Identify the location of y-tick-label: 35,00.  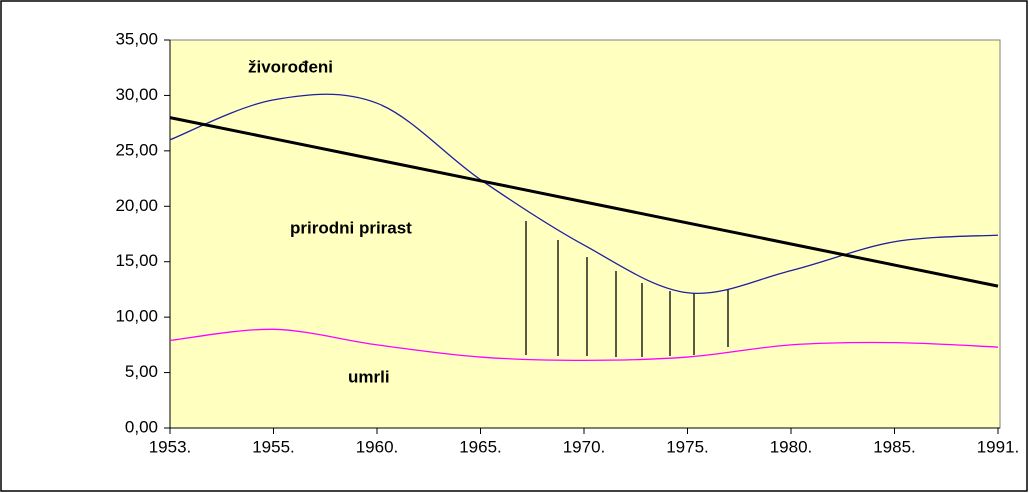
(136, 38).